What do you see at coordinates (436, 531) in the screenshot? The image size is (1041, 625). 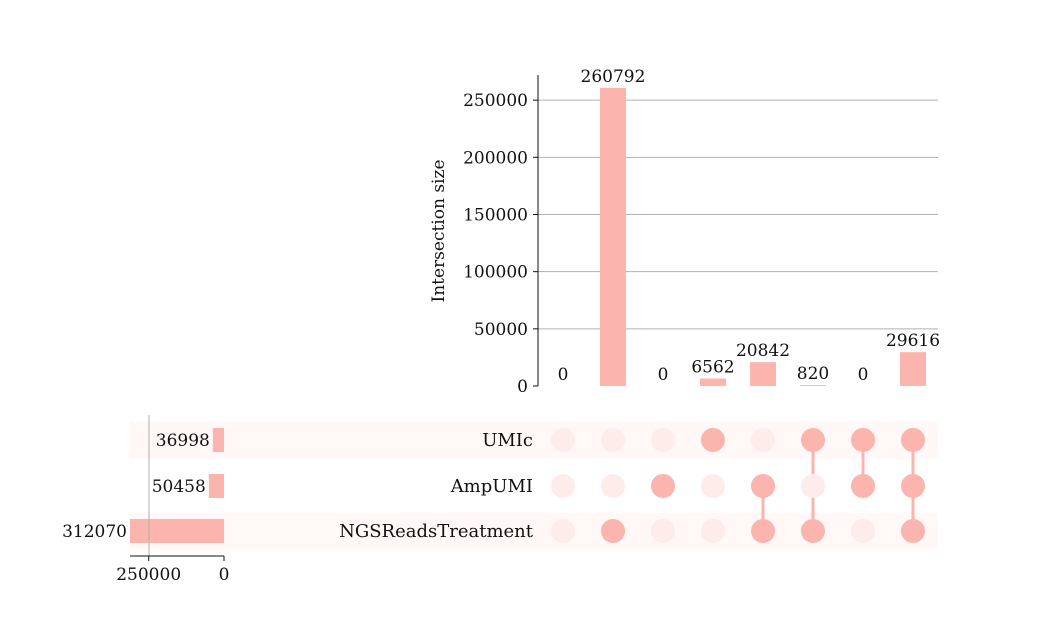 I see `set-label: NGSReadsTreatment` at bounding box center [436, 531].